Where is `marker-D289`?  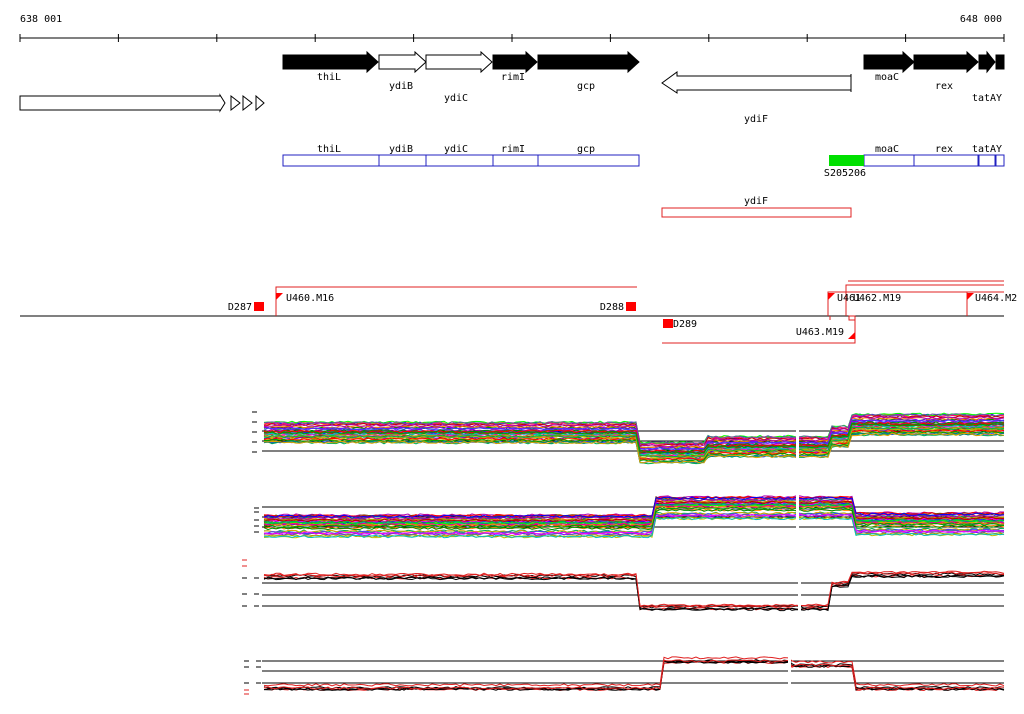
marker-D289 is located at coordinates (668, 323).